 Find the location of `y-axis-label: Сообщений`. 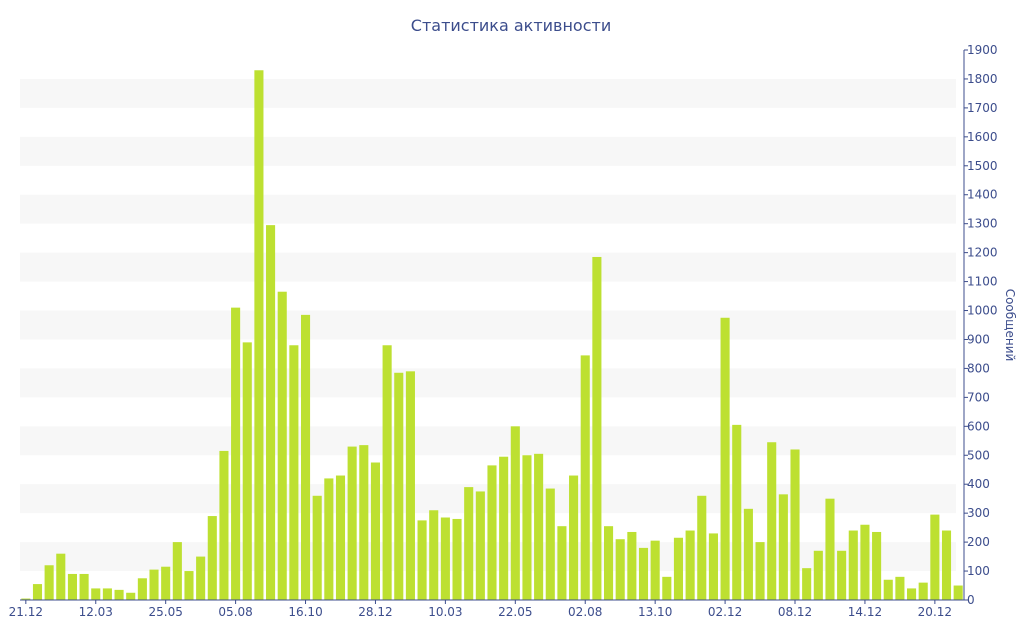

y-axis-label: Сообщений is located at coordinates (1010, 325).